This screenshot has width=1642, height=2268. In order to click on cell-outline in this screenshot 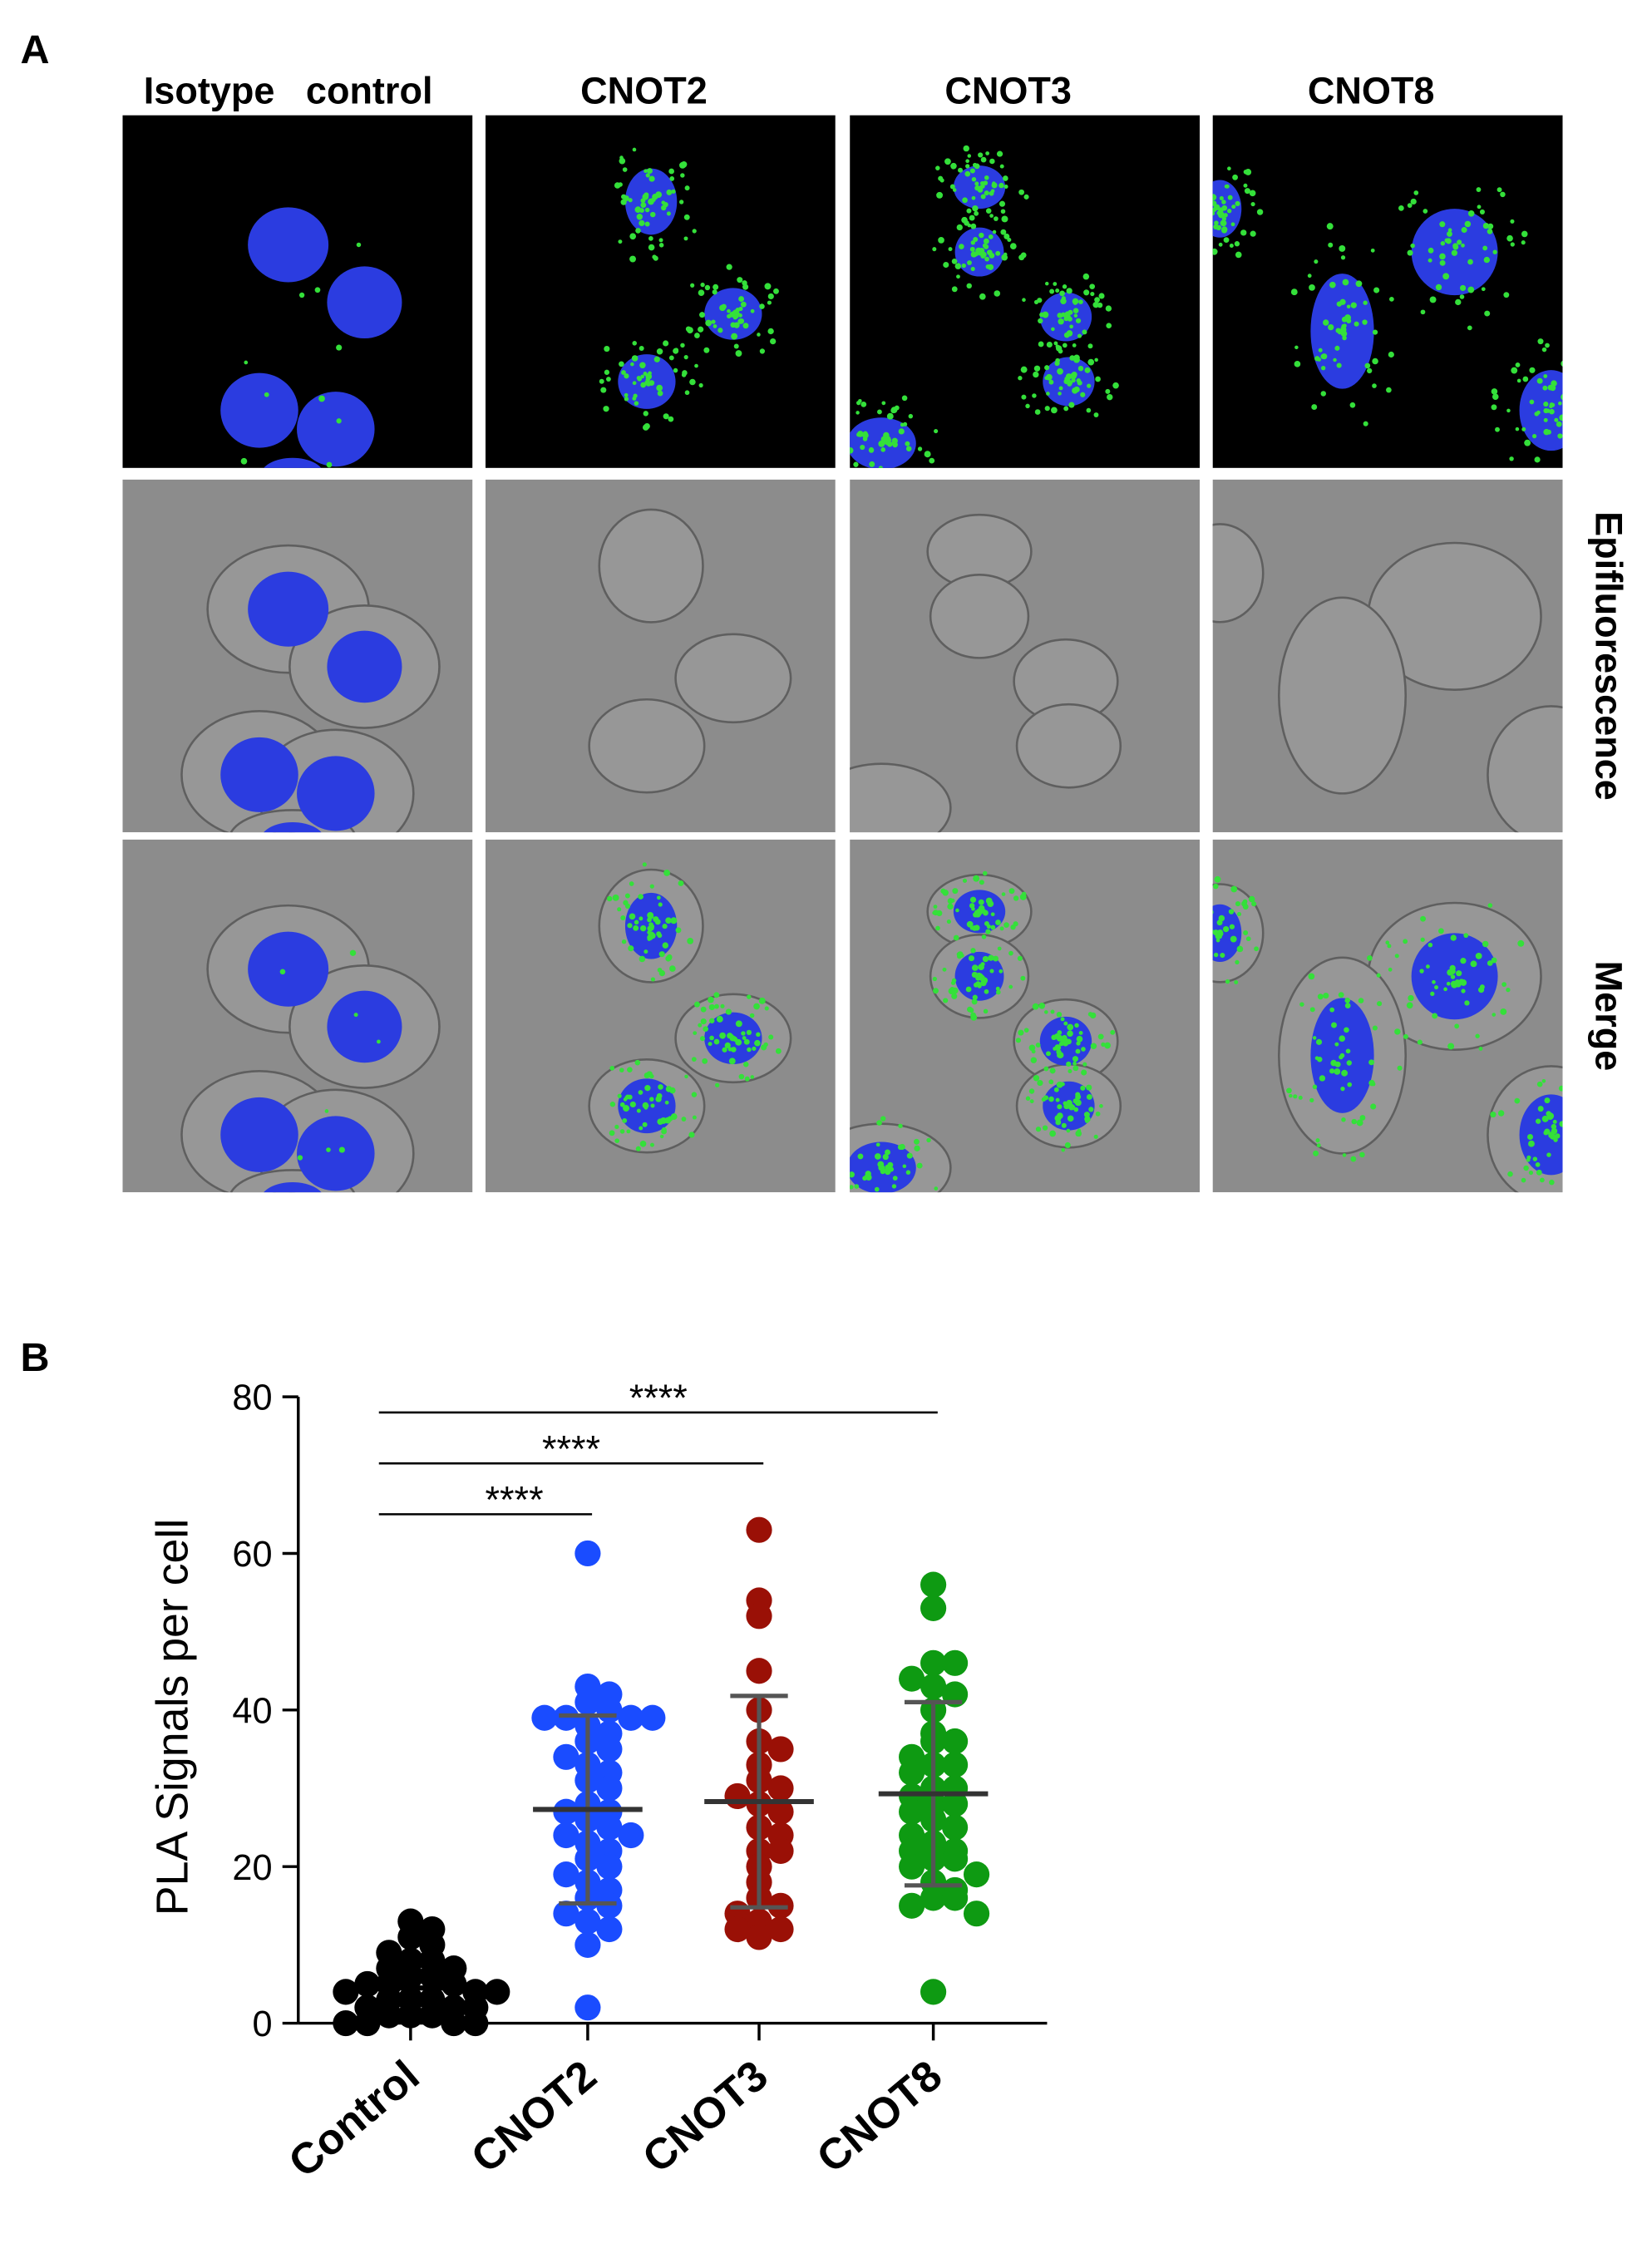, I will do `click(1068, 746)`.